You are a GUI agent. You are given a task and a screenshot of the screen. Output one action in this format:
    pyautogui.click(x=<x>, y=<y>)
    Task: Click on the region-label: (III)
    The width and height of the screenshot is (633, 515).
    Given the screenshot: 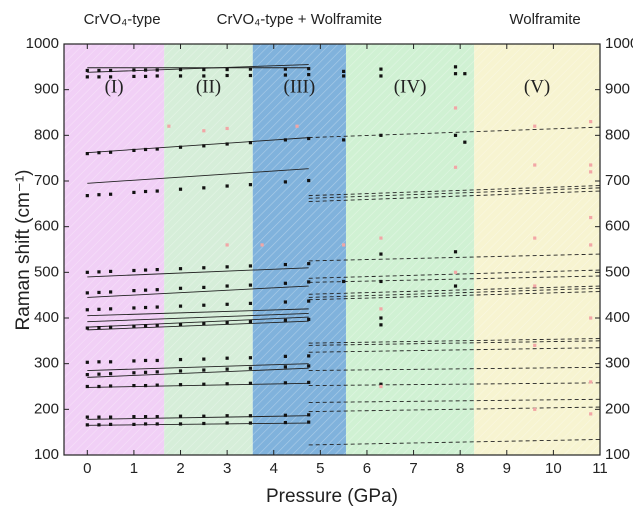 What is the action you would take?
    pyautogui.click(x=300, y=87)
    